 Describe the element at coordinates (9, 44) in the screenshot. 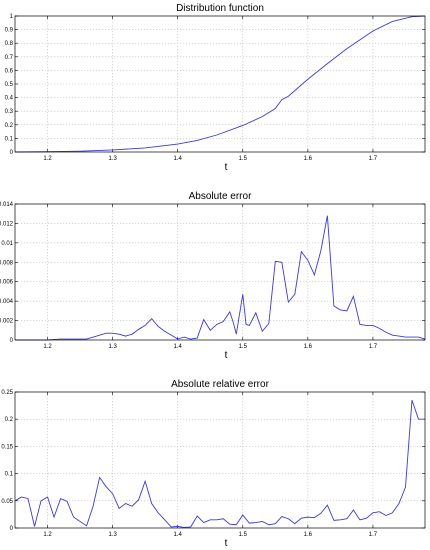

I see `y-tick-label: 0.8` at that location.